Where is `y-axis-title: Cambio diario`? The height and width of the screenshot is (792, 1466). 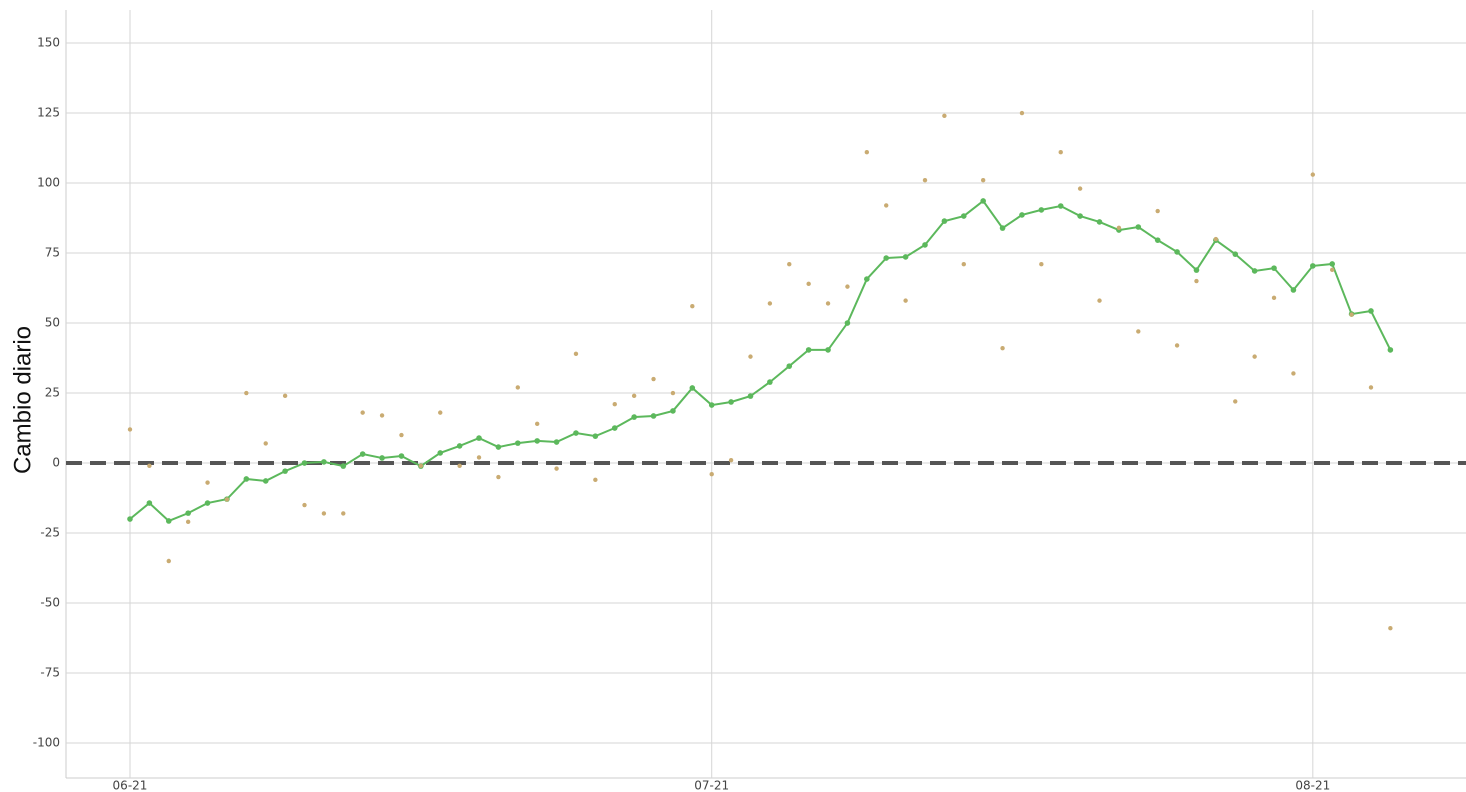 y-axis-title: Cambio diario is located at coordinates (22, 400).